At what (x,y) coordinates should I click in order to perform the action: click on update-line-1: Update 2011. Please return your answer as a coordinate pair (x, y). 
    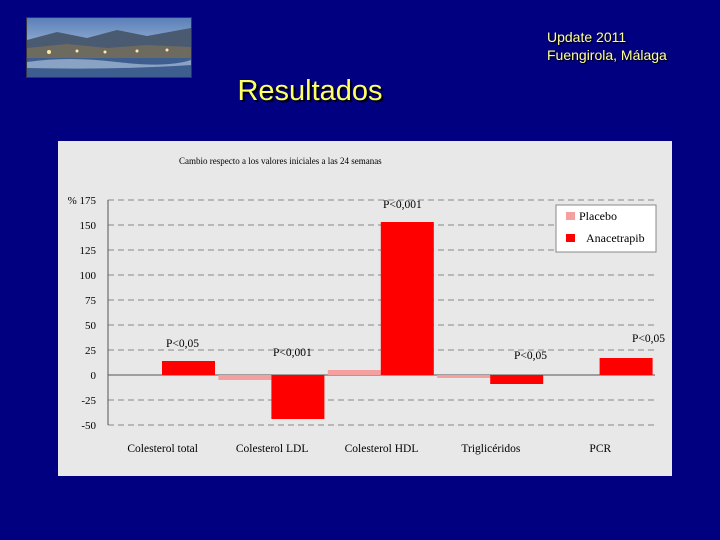
    Looking at the image, I should click on (587, 37).